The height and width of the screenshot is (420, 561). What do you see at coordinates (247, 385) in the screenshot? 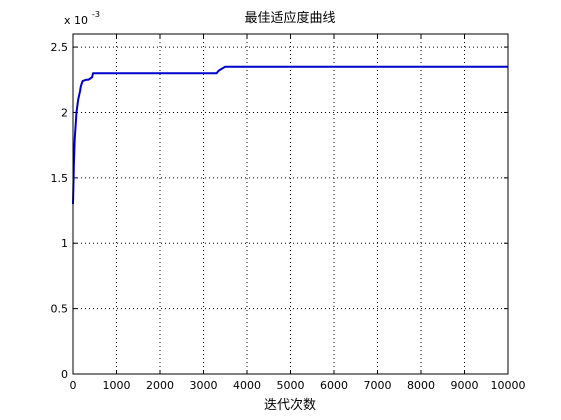
I see `x-tick-label: 4000` at bounding box center [247, 385].